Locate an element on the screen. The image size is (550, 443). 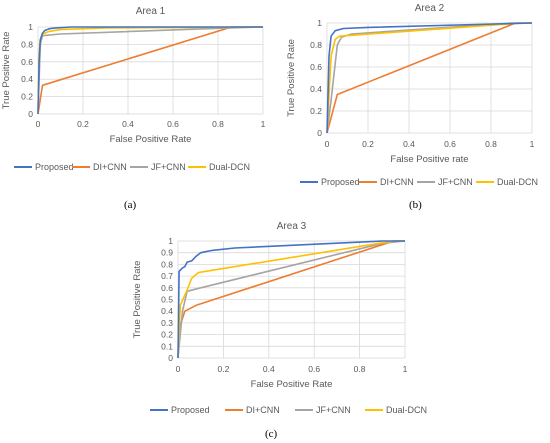
y-tick-label: 0.9 is located at coordinates (167, 253).